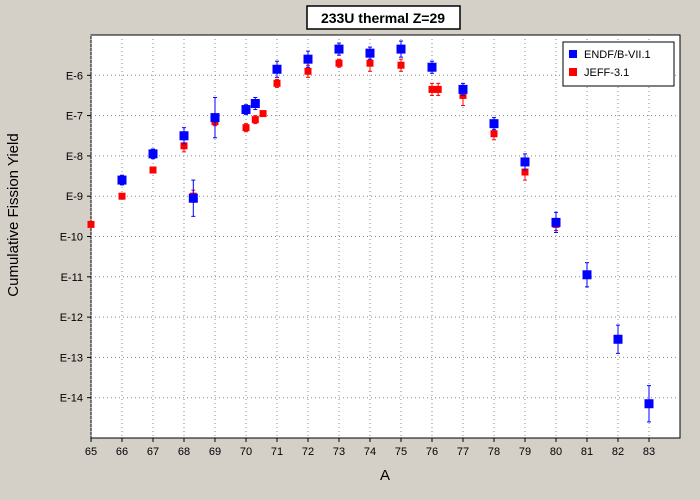 This screenshot has width=700, height=500. I want to click on chart-title: 233U thermal Z=29, so click(383, 18).